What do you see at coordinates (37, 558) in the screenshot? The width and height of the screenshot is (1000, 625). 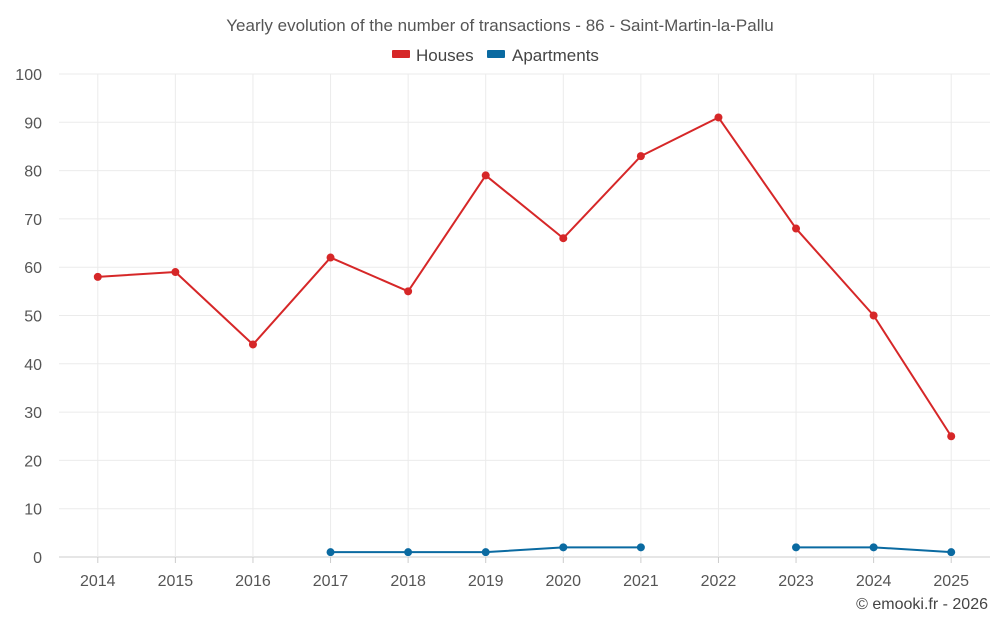 I see `y-tick-label: 0` at bounding box center [37, 558].